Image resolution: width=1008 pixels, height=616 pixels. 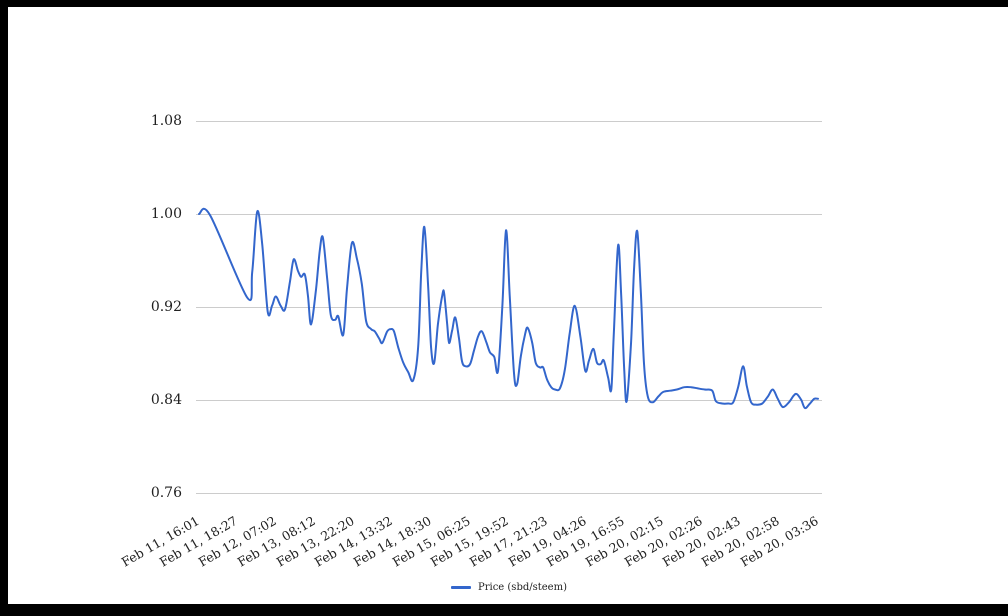 I want to click on window-frame-left, so click(x=4, y=308).